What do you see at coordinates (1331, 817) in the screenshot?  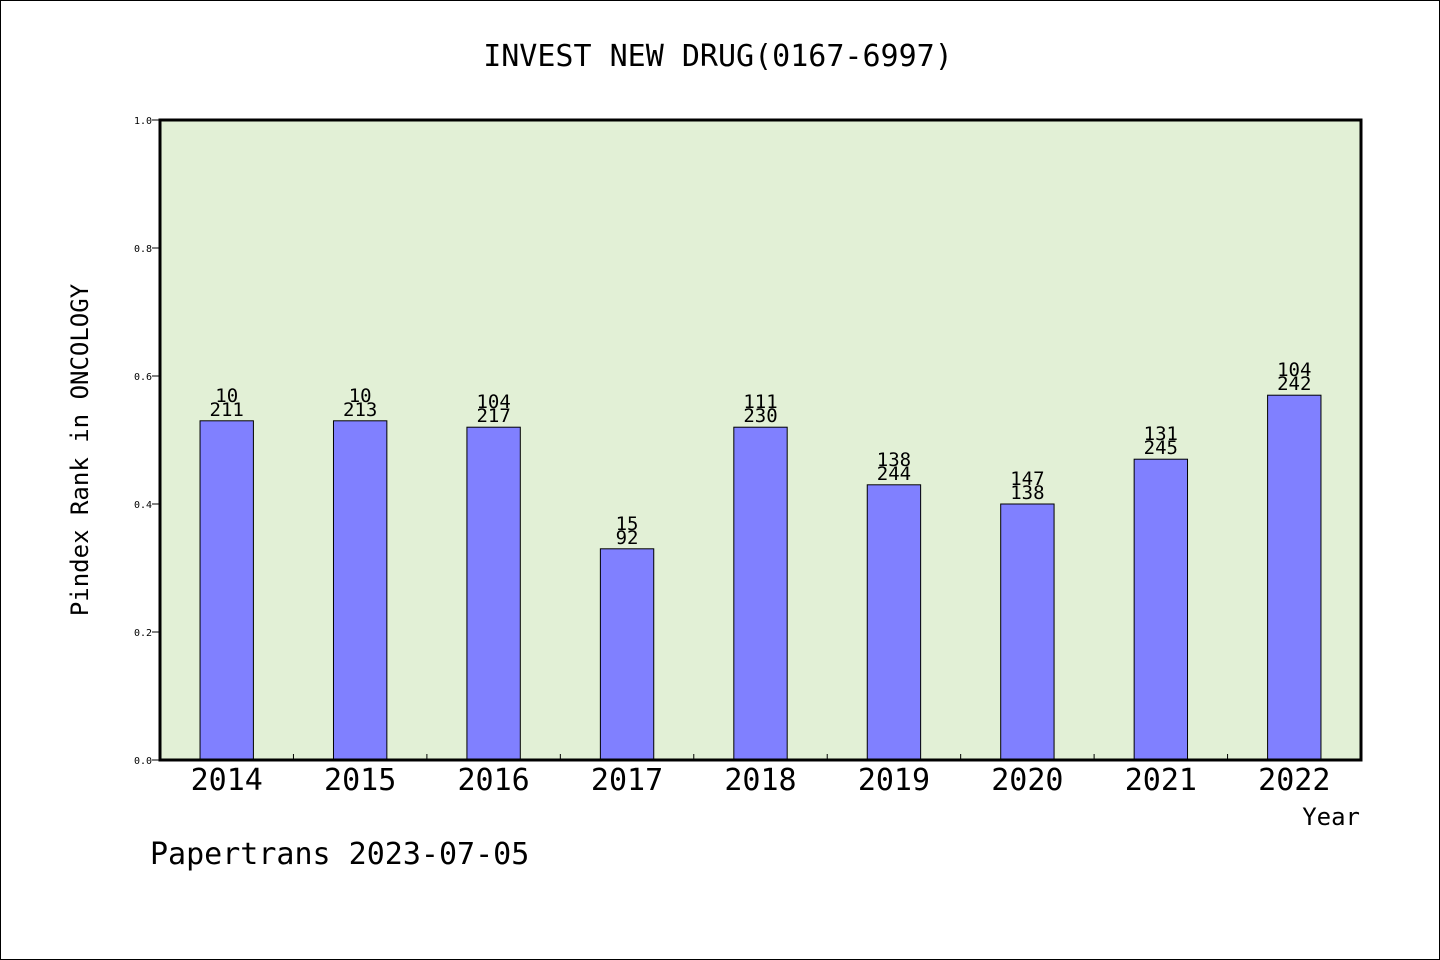 I see `x-axis-label: Year` at bounding box center [1331, 817].